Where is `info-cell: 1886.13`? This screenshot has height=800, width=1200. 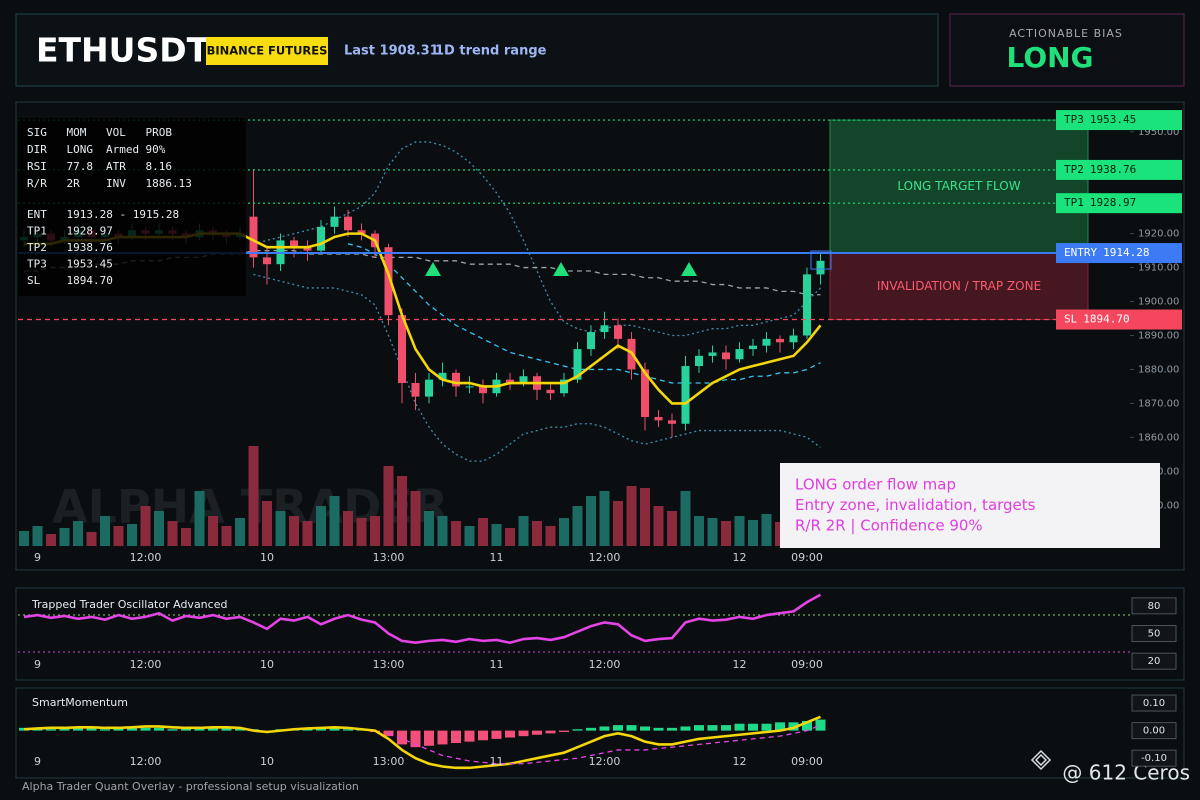 info-cell: 1886.13 is located at coordinates (169, 183).